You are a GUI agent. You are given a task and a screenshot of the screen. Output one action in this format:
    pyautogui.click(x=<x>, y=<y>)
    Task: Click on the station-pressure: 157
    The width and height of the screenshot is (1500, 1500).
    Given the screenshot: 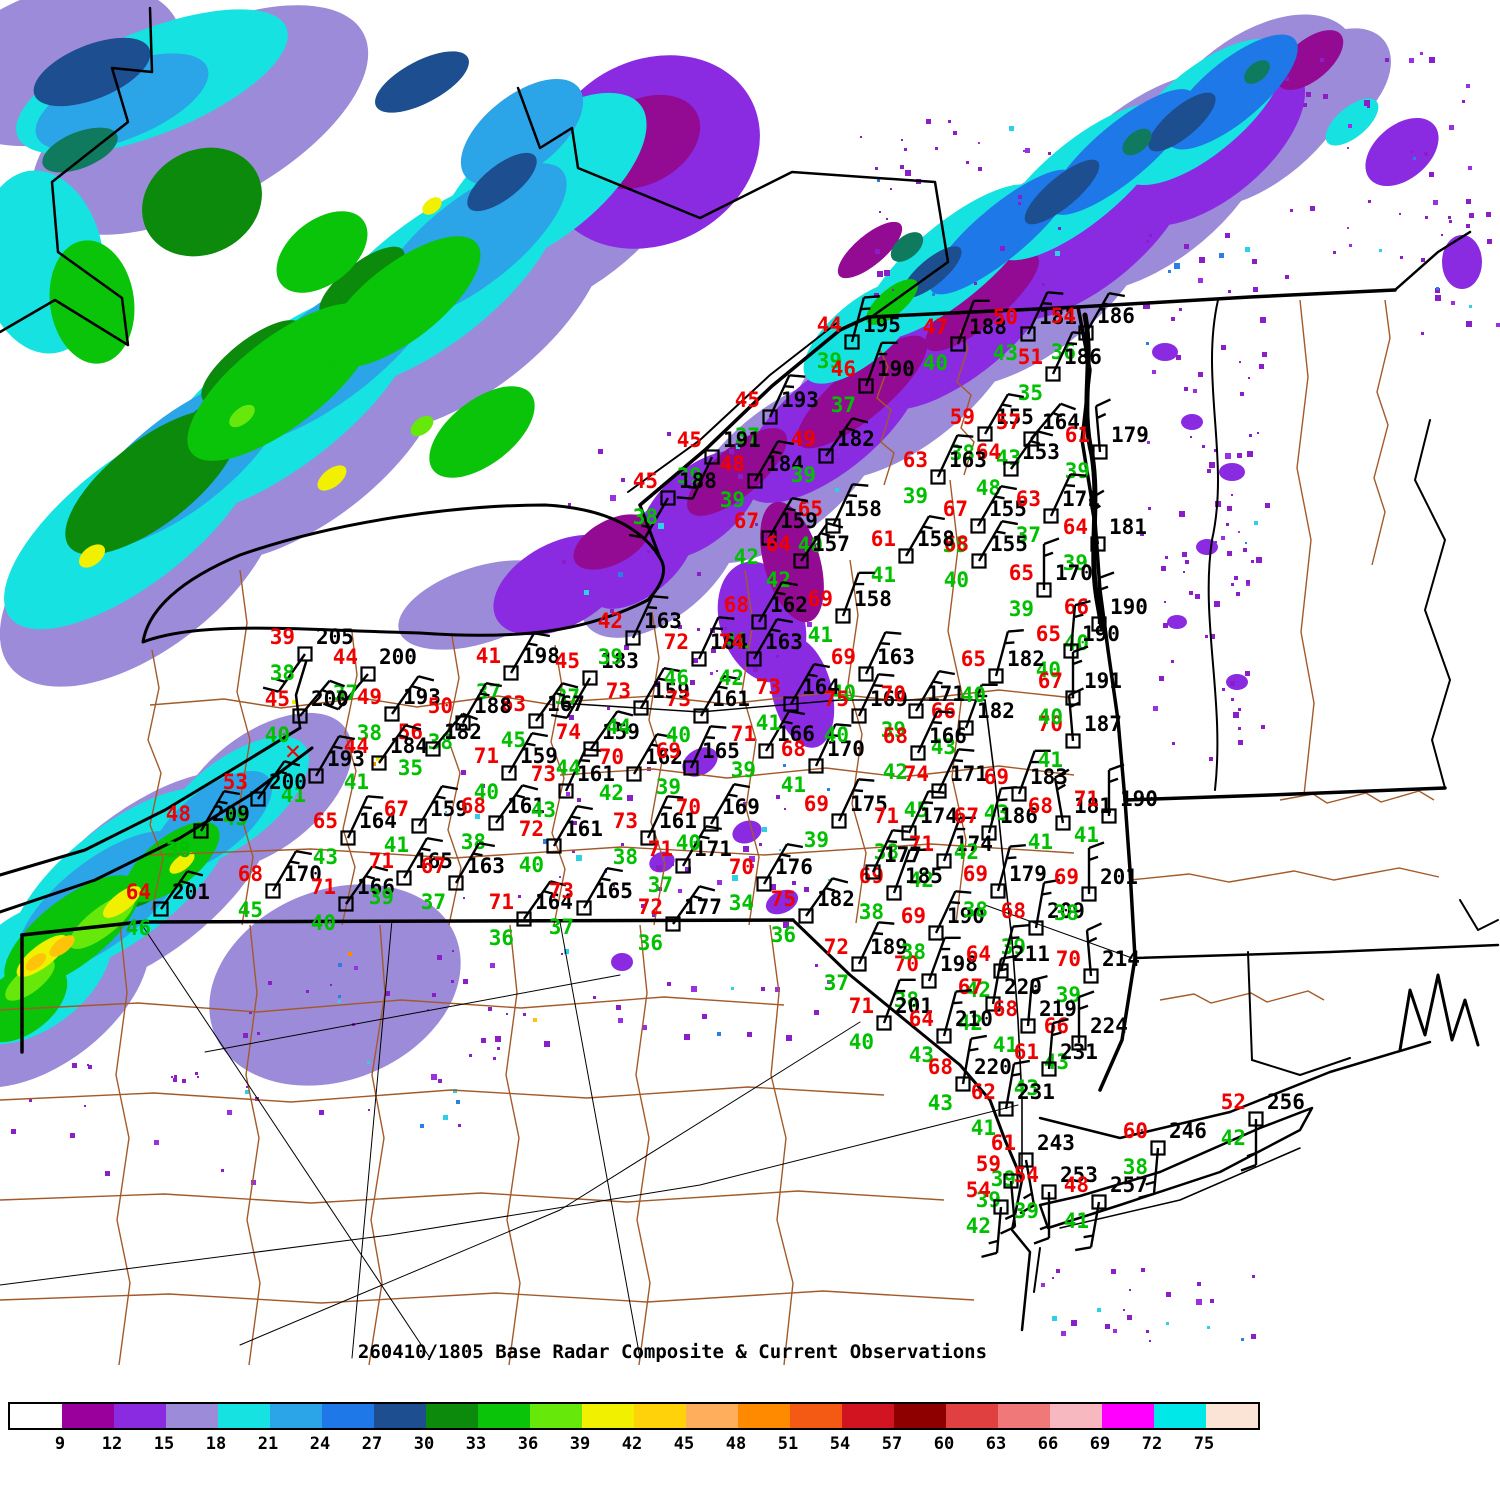 What is the action you would take?
    pyautogui.click(x=831, y=544)
    